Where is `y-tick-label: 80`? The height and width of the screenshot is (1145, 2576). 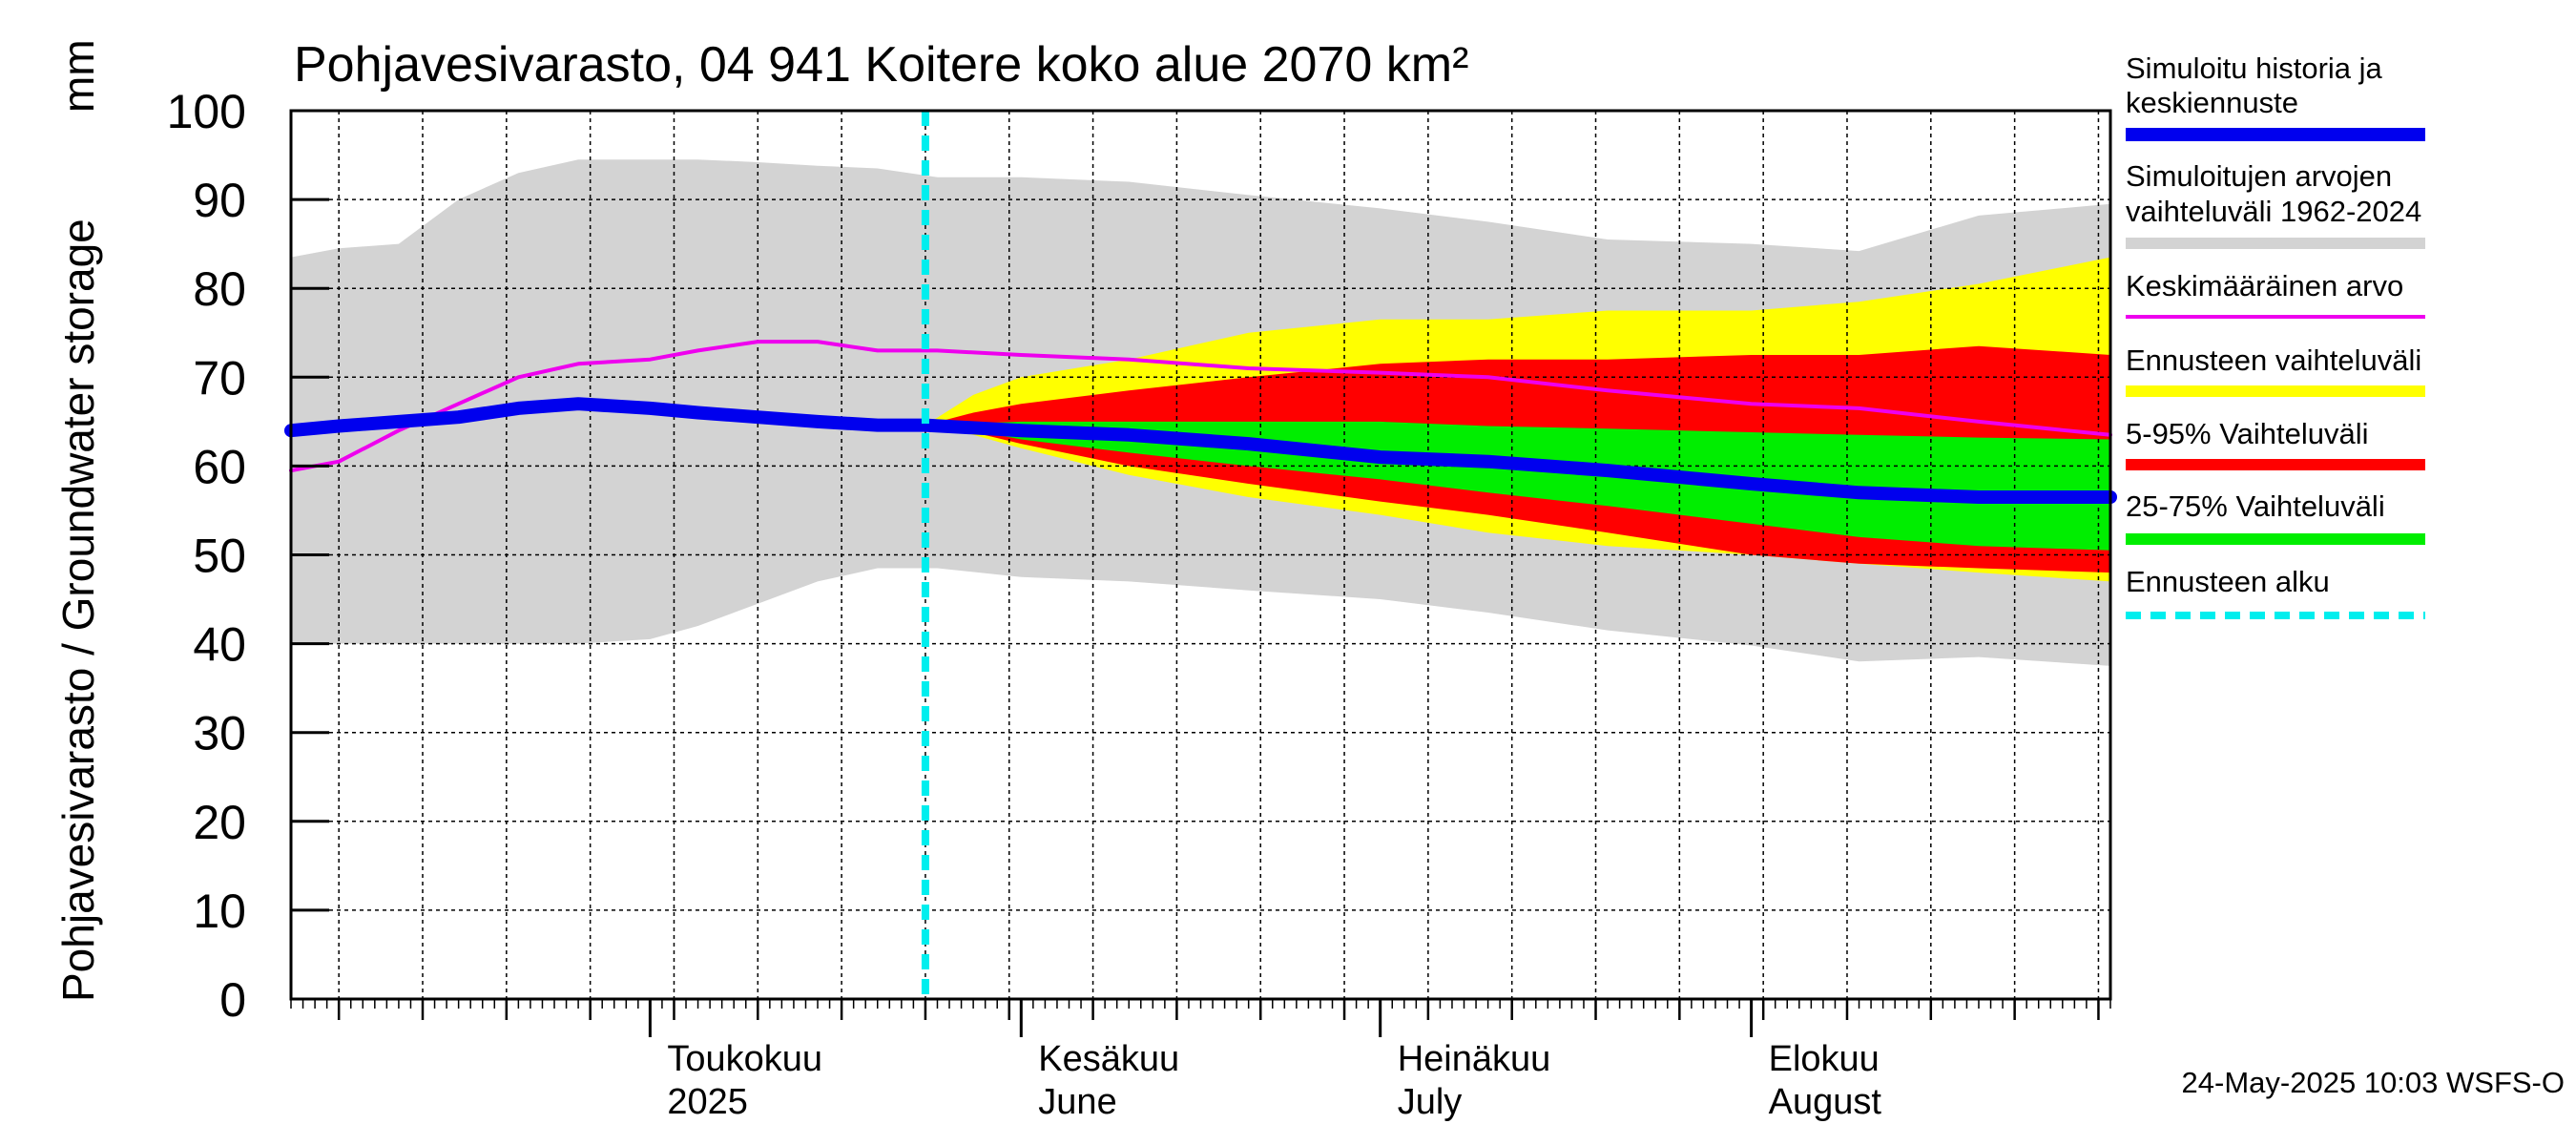 y-tick-label: 80 is located at coordinates (219, 289).